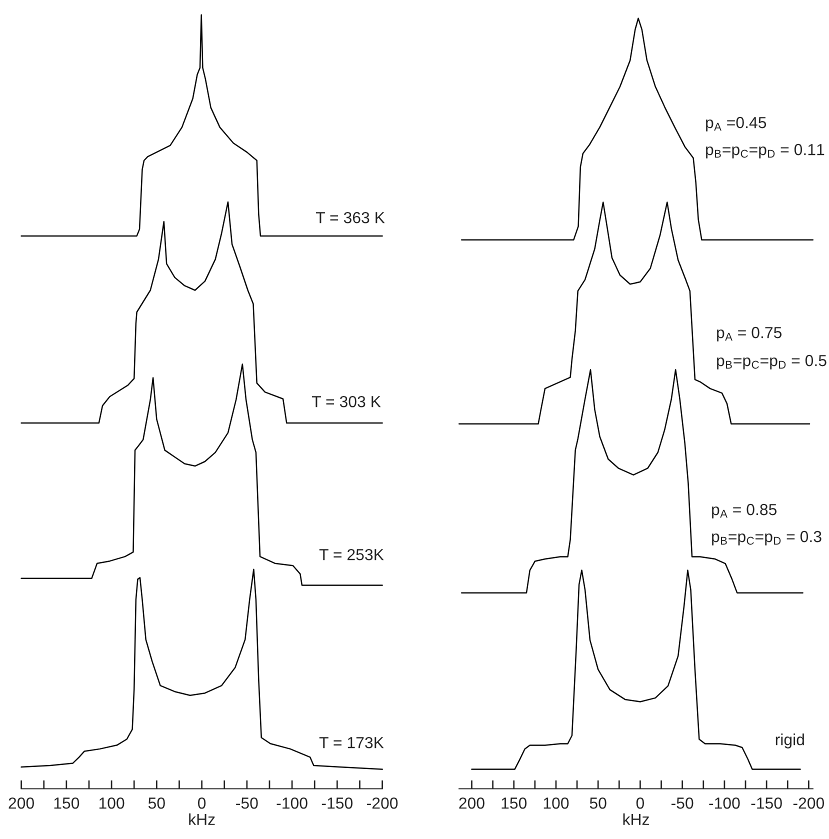 This screenshot has width=829, height=839. What do you see at coordinates (744, 511) in the screenshot?
I see `annotation: p$_{A}$ = 0.85` at bounding box center [744, 511].